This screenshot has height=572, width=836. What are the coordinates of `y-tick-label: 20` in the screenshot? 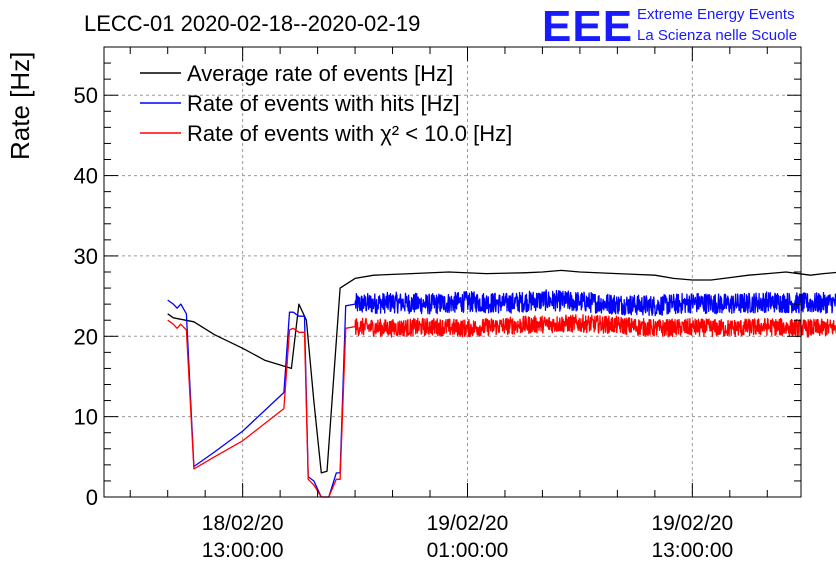 It's located at (86, 336).